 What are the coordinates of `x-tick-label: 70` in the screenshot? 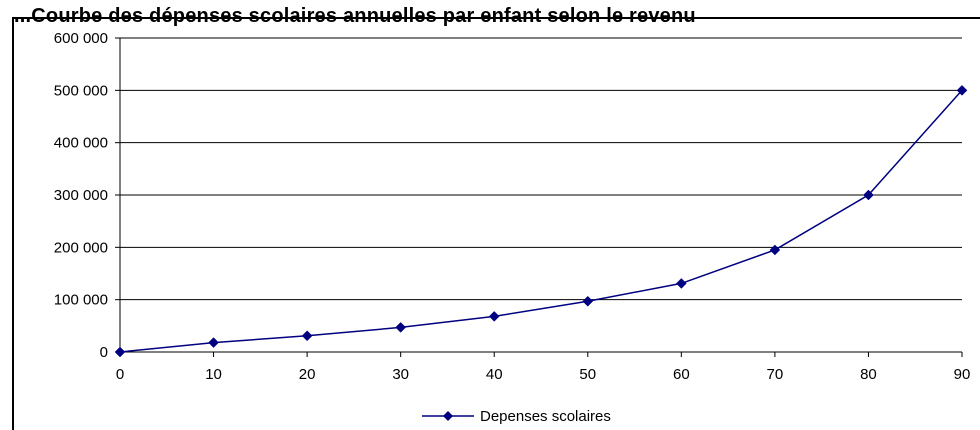 It's located at (775, 374).